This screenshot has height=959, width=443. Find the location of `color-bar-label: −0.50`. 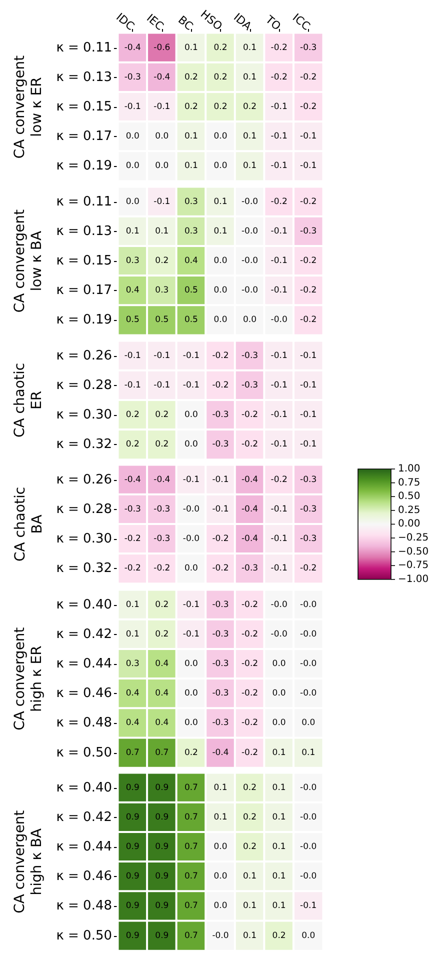

color-bar-label: −0.50 is located at coordinates (413, 552).